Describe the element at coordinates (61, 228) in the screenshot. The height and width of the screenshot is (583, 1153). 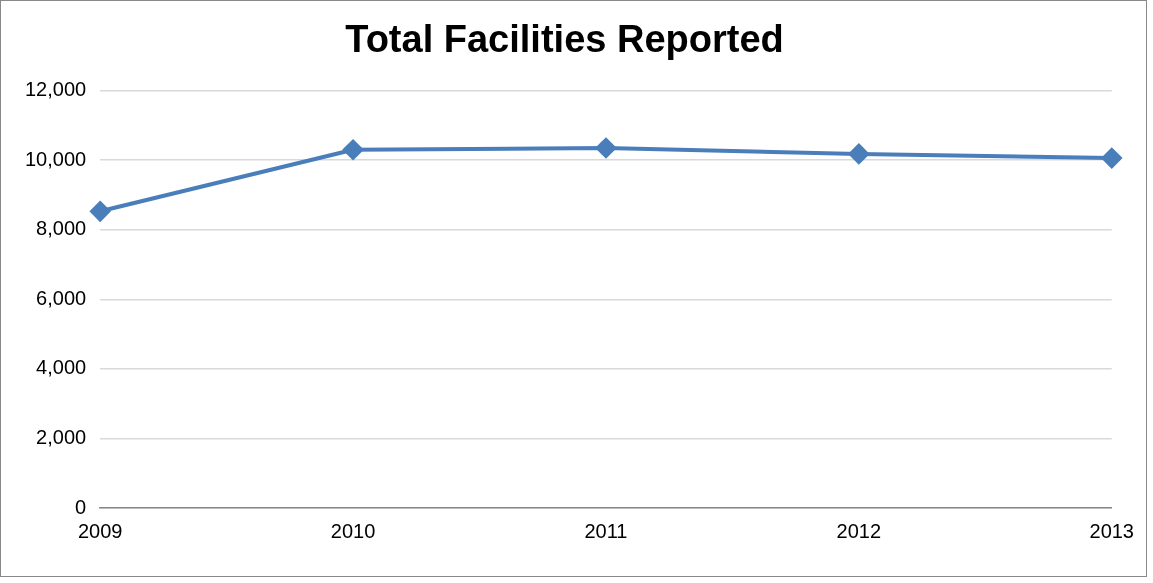
I see `y-tick-label: 8,000` at that location.